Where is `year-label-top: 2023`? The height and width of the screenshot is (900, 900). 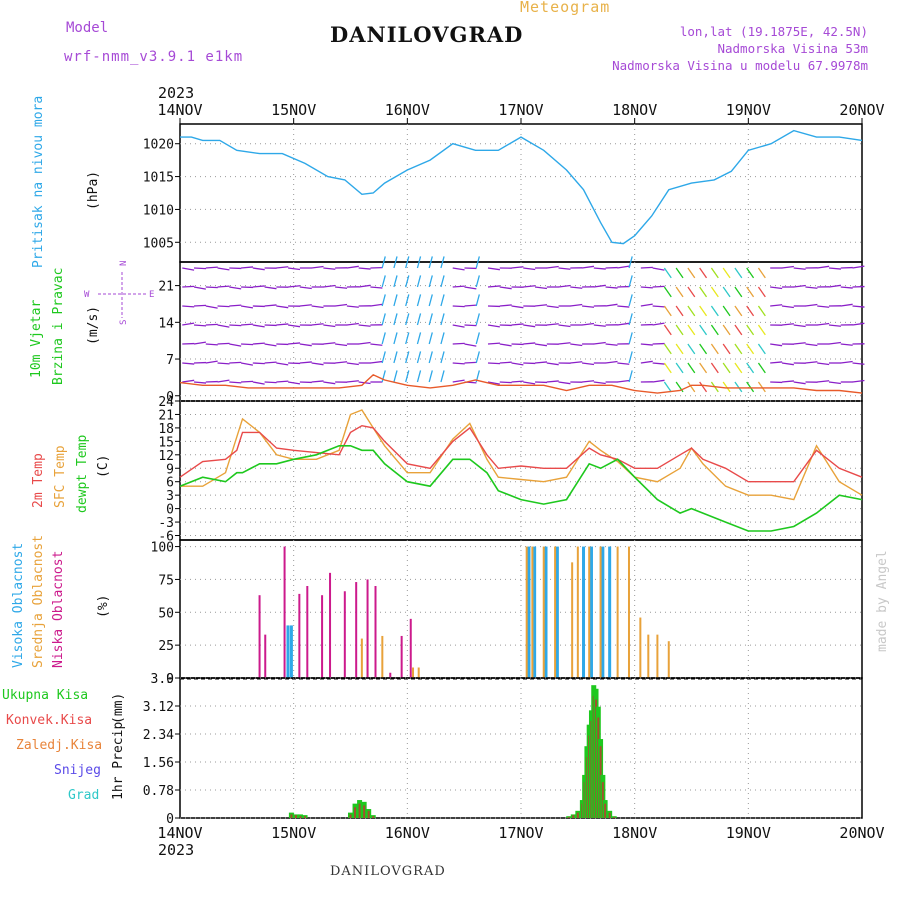
year-label-top: 2023 is located at coordinates (176, 93).